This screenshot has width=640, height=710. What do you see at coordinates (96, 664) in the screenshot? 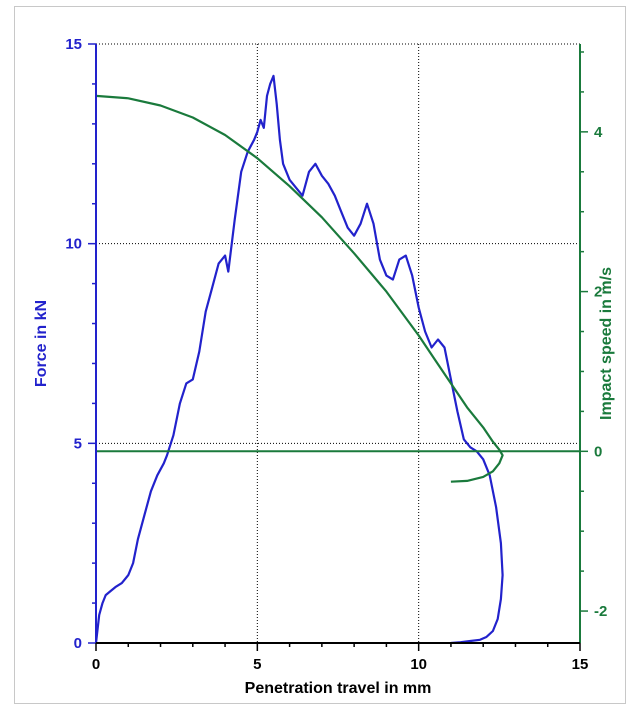
I see `x-tick-label: 0` at bounding box center [96, 664].